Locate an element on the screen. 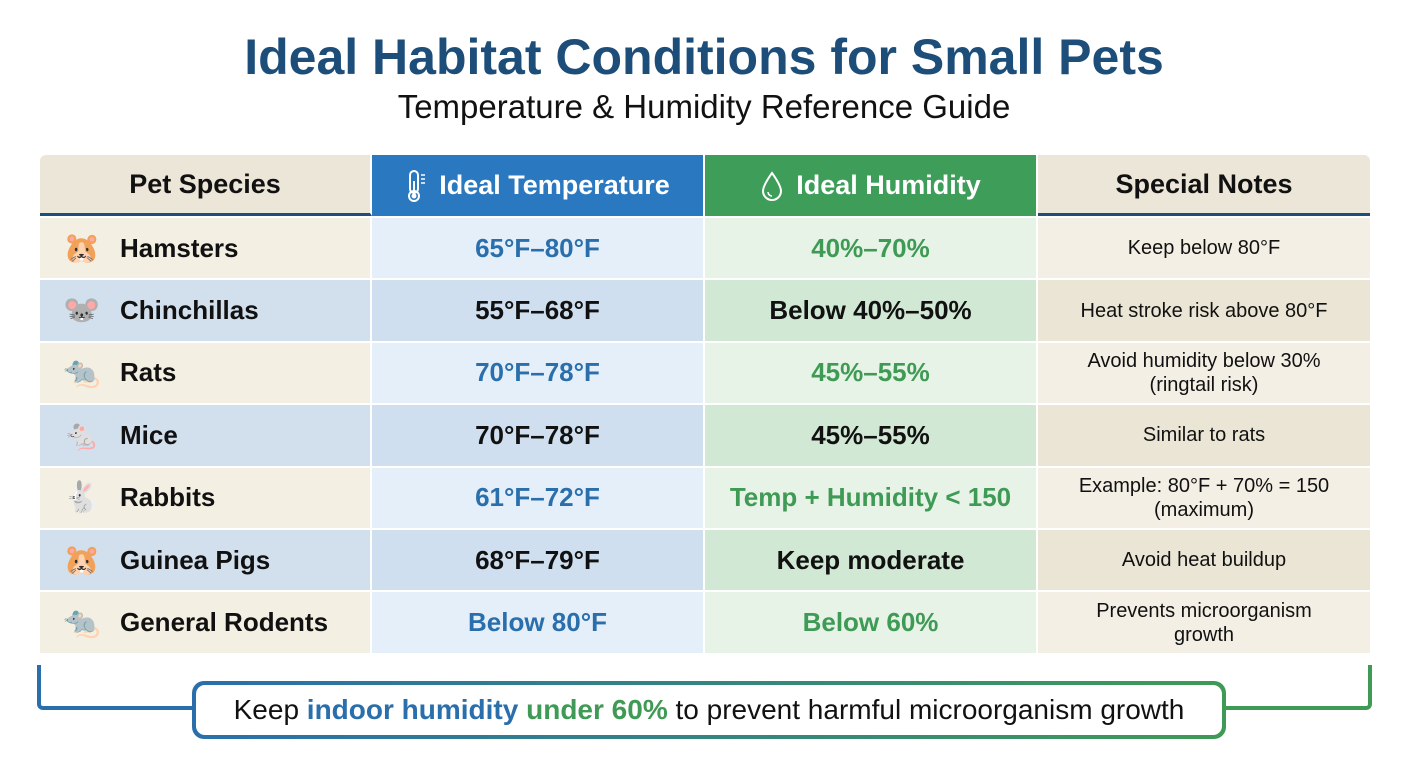 This screenshot has height=768, width=1408. notes-text: Heat stroke risk above 80°F is located at coordinates (1204, 310).